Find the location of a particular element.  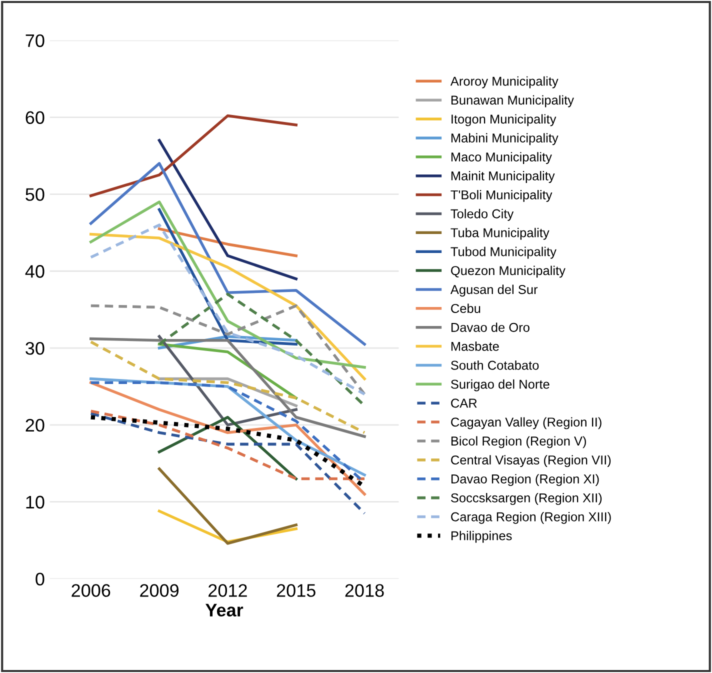

legend-label: Davao de Oro is located at coordinates (490, 327).